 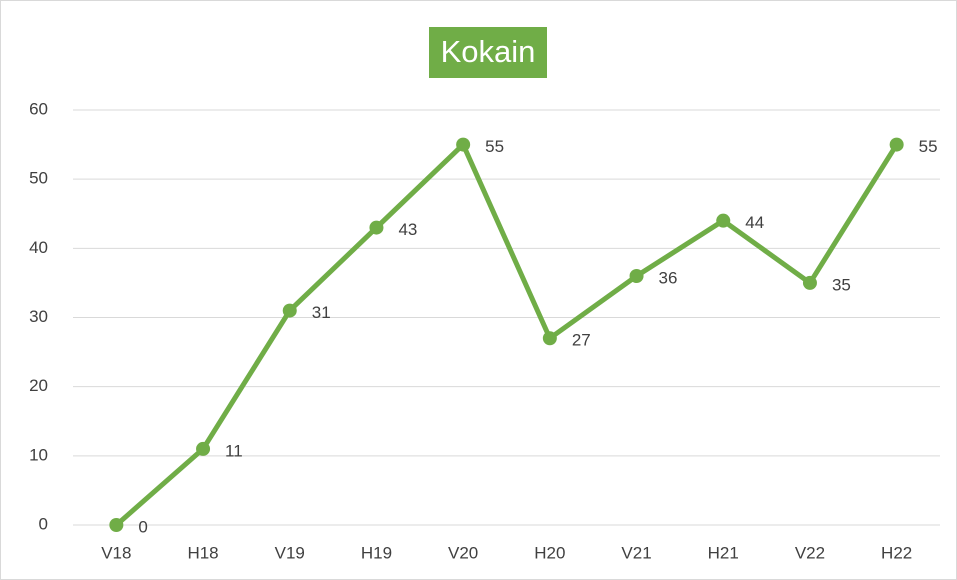 I want to click on x-tick-label: H22, so click(x=896, y=552).